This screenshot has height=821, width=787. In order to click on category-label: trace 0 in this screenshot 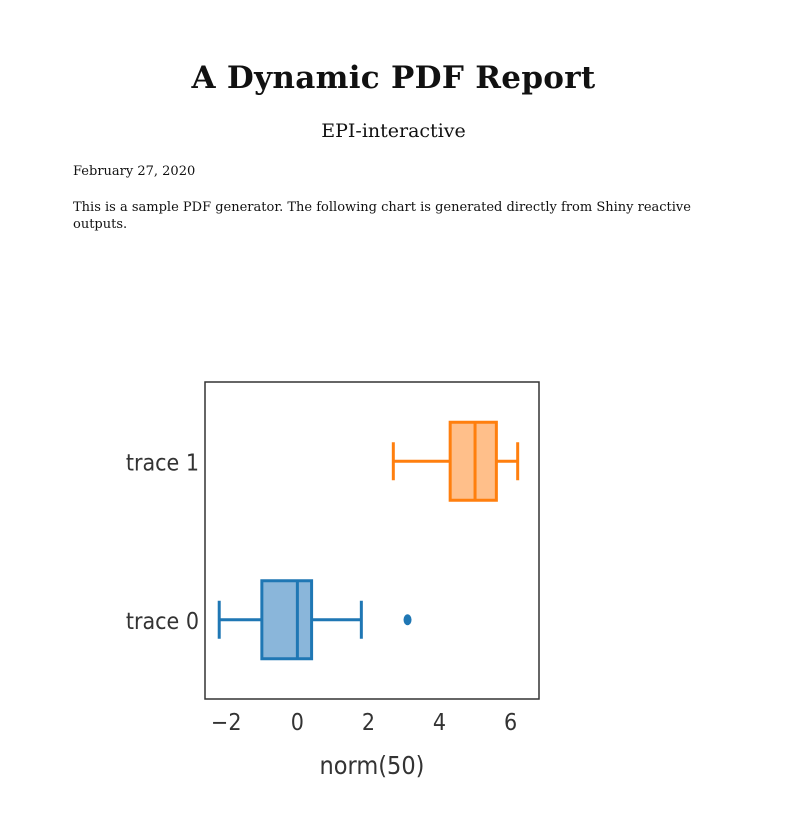, I will do `click(162, 622)`.